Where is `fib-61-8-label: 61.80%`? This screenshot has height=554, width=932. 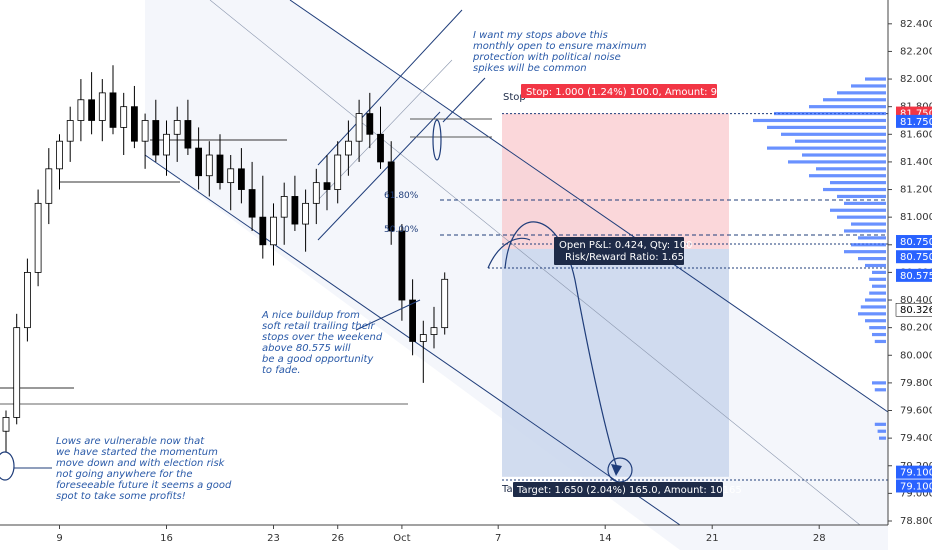 fib-61-8-label: 61.80% is located at coordinates (401, 196).